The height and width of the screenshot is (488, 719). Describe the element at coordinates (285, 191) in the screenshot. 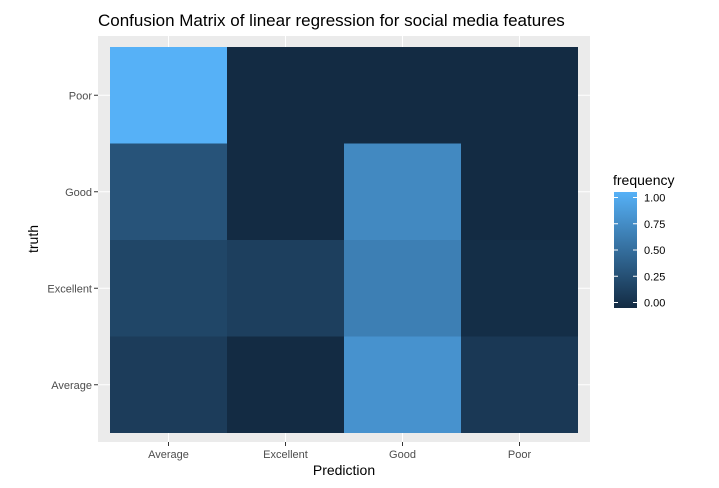

I see `heatmap-cell-good-excellent` at that location.